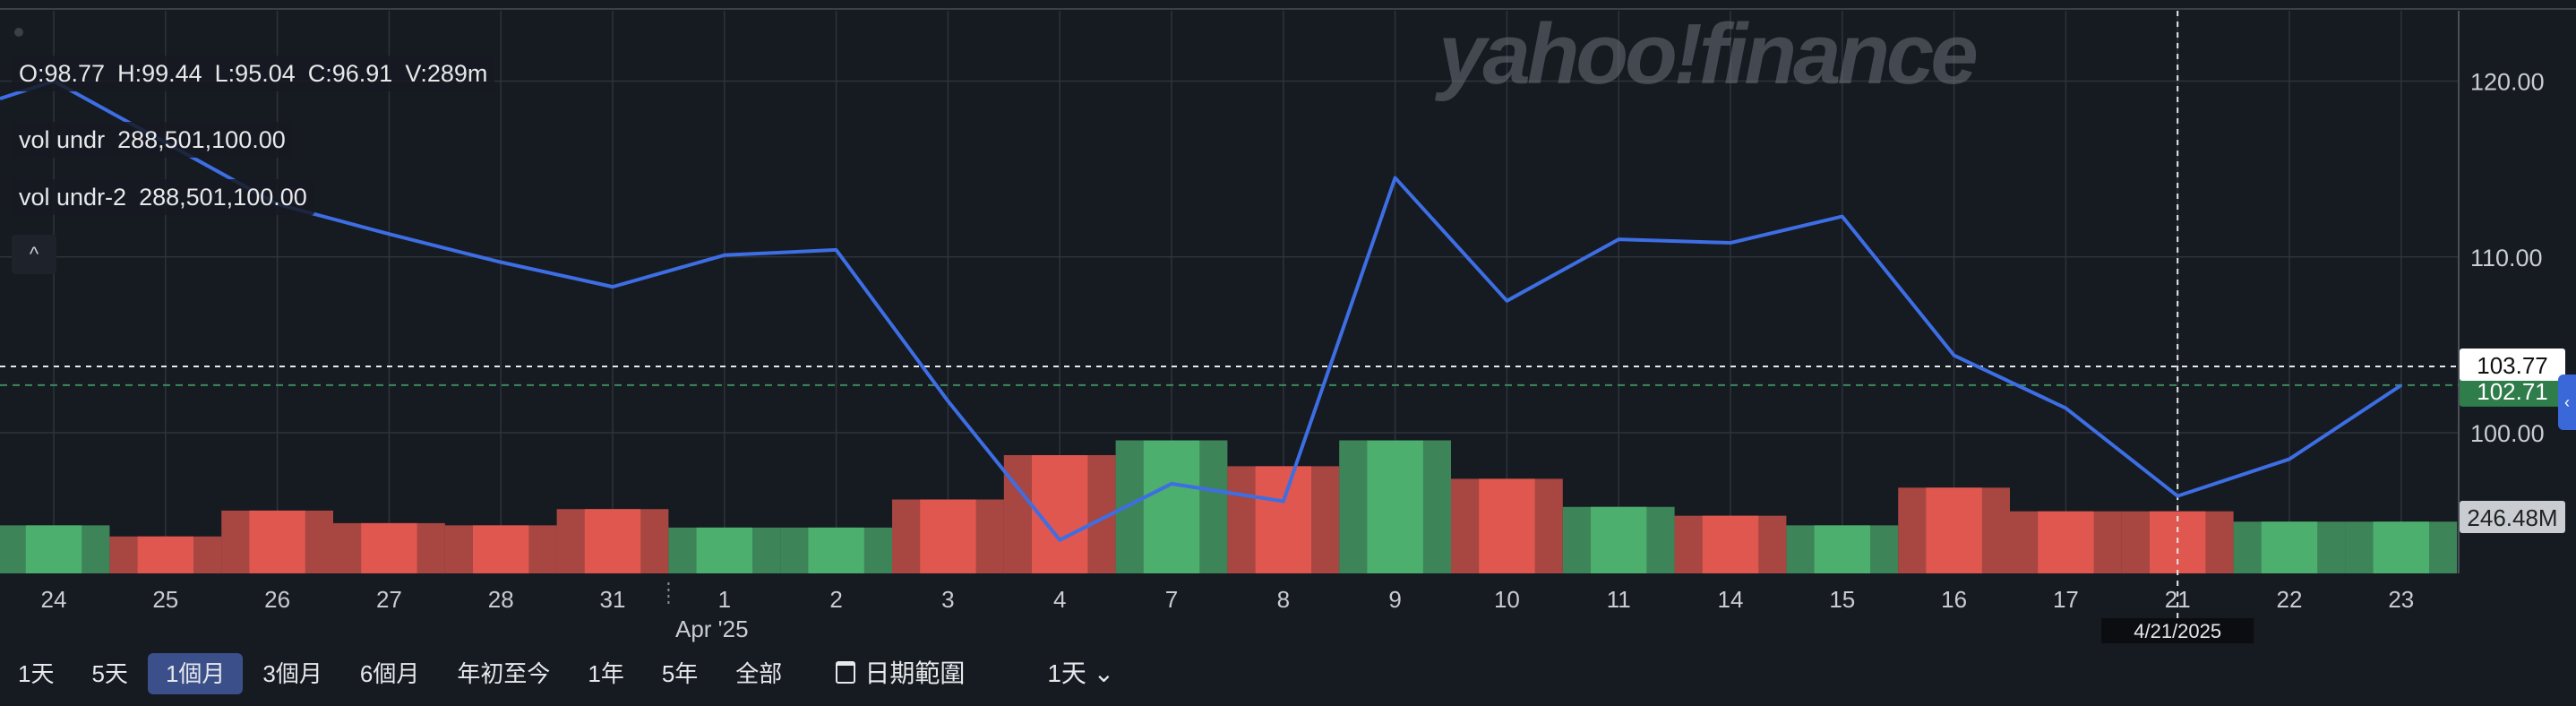 The width and height of the screenshot is (2576, 706). Describe the element at coordinates (501, 599) in the screenshot. I see `x-tick-label: 28` at that location.